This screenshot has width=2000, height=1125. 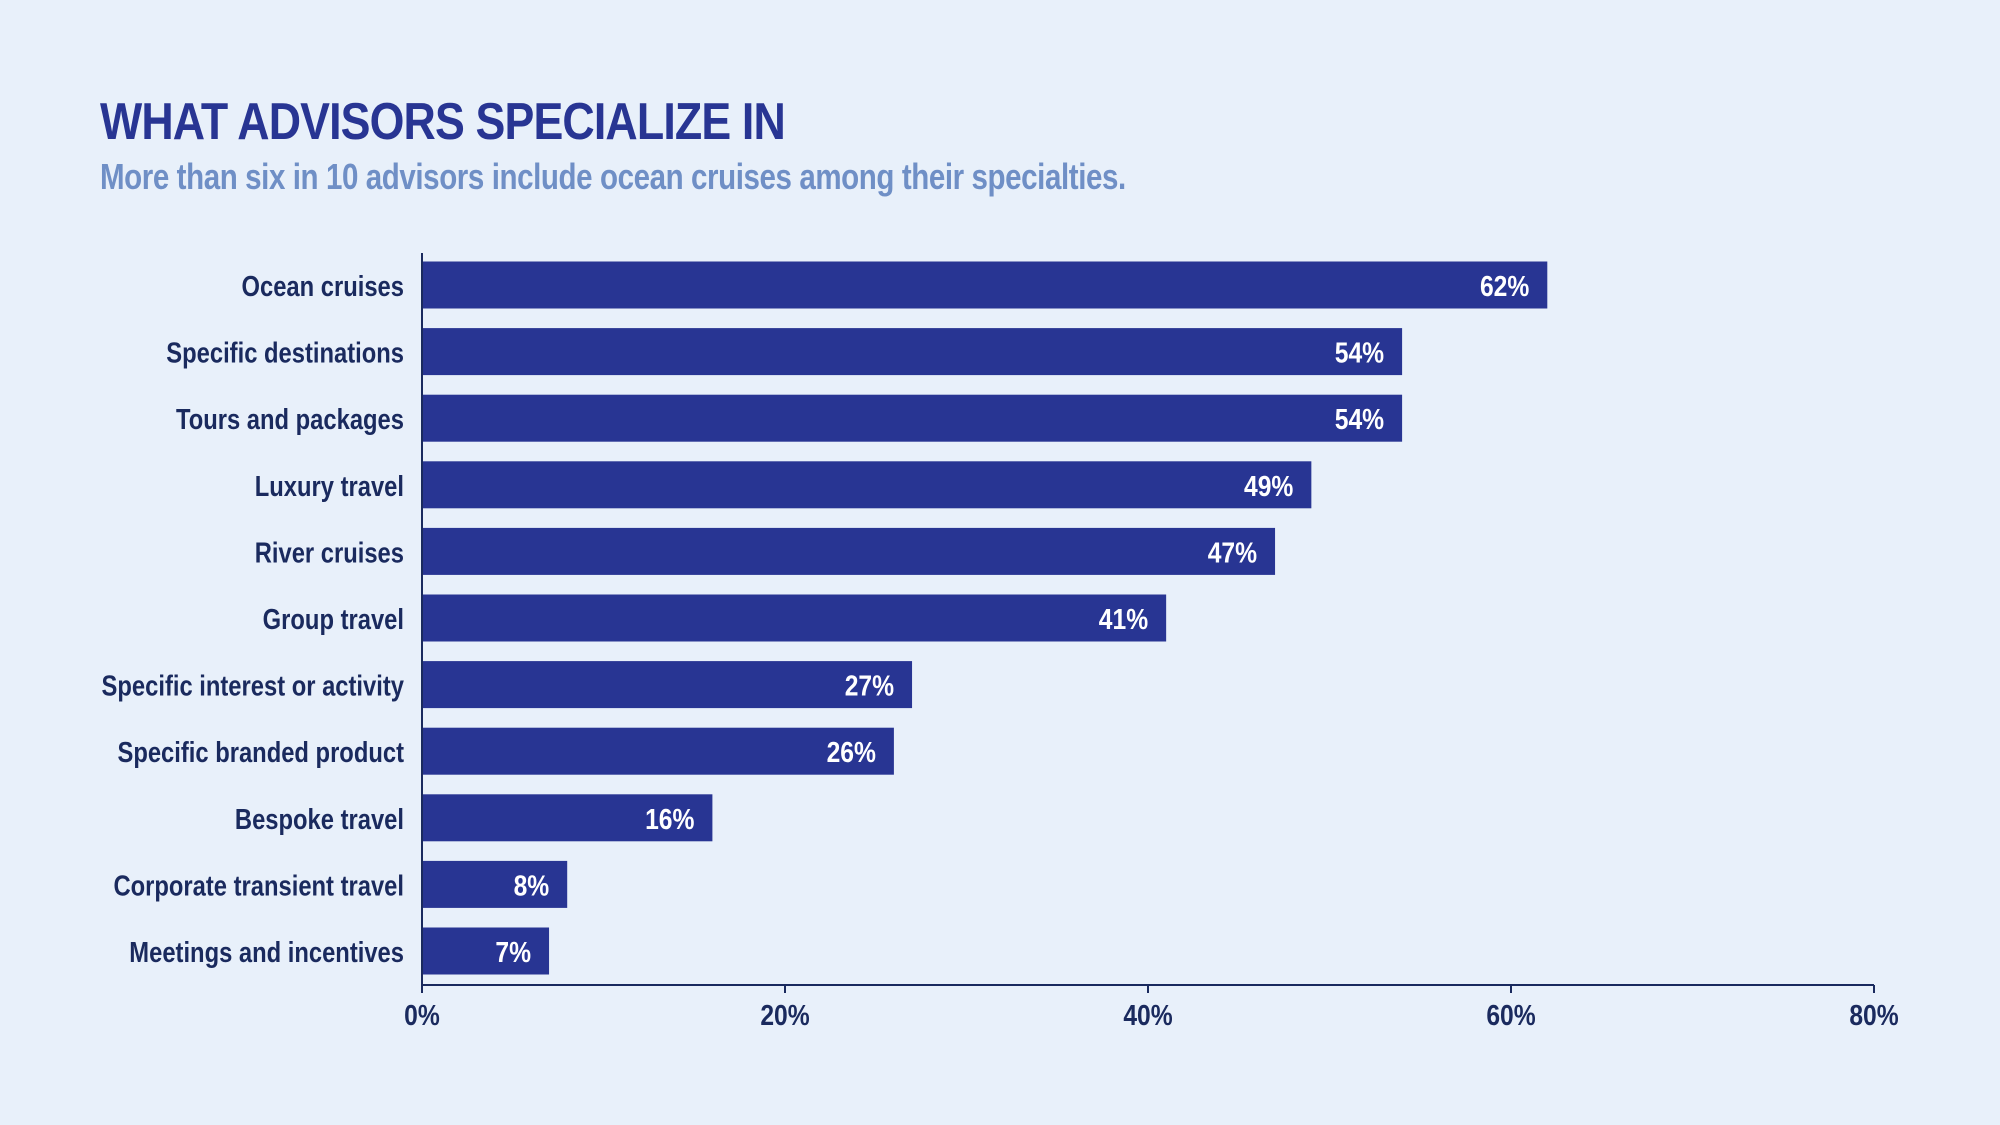 What do you see at coordinates (290, 419) in the screenshot?
I see `category-label: Tours and packages` at bounding box center [290, 419].